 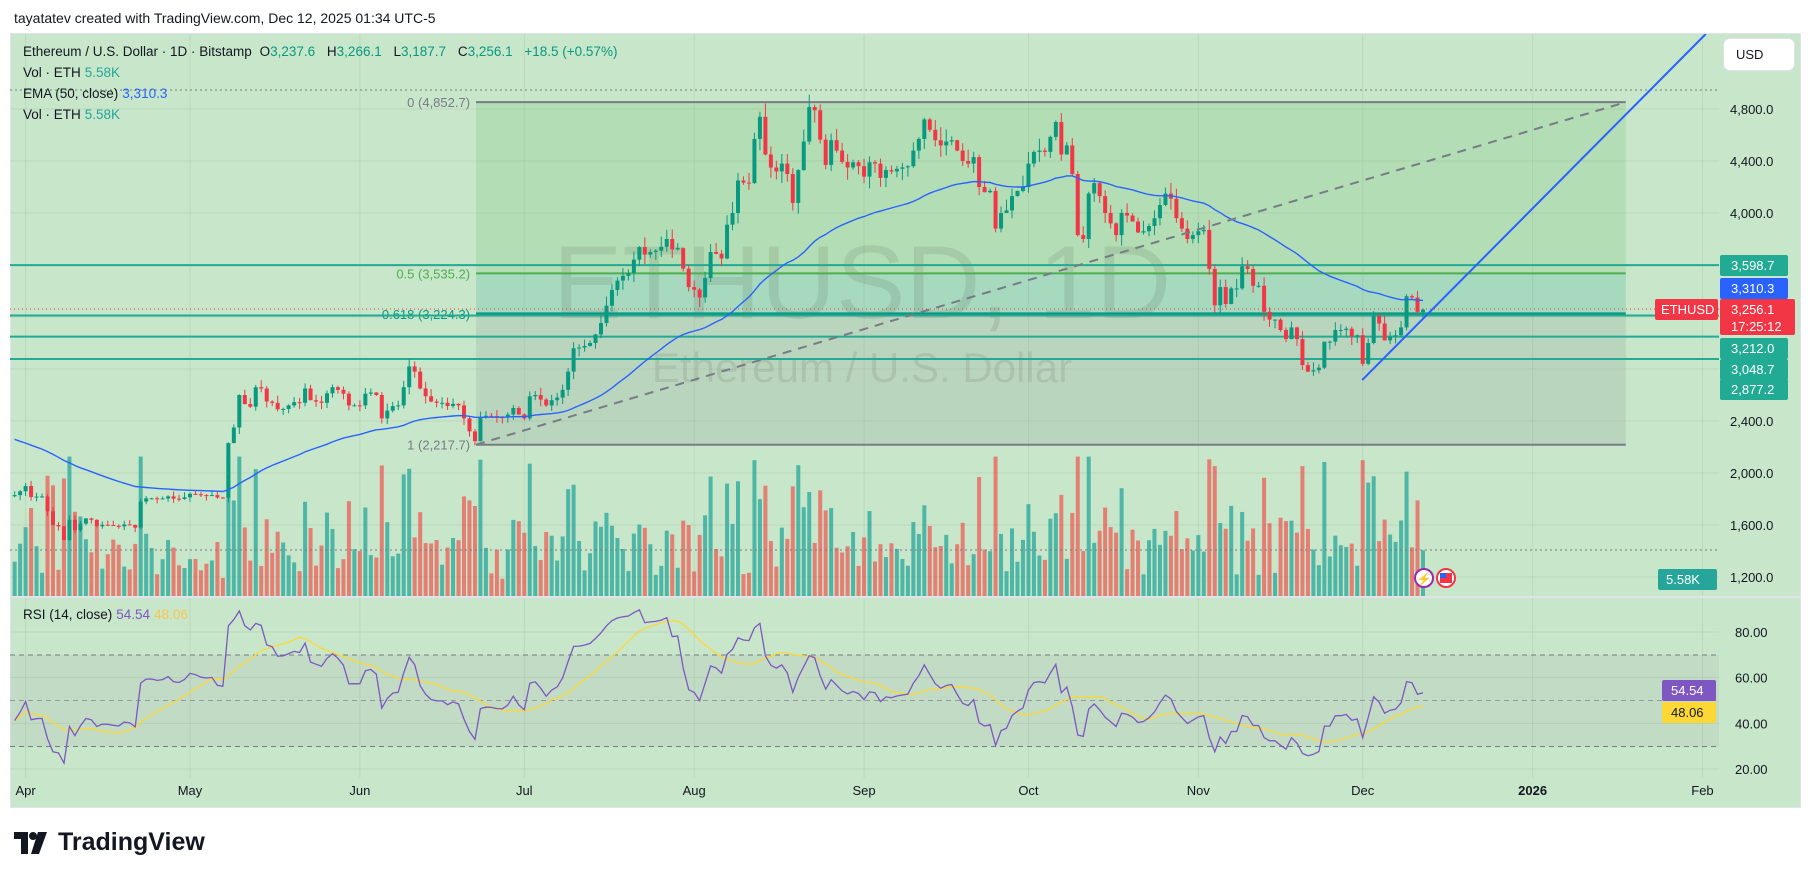 I want to click on time-axis-label: May, so click(x=190, y=790).